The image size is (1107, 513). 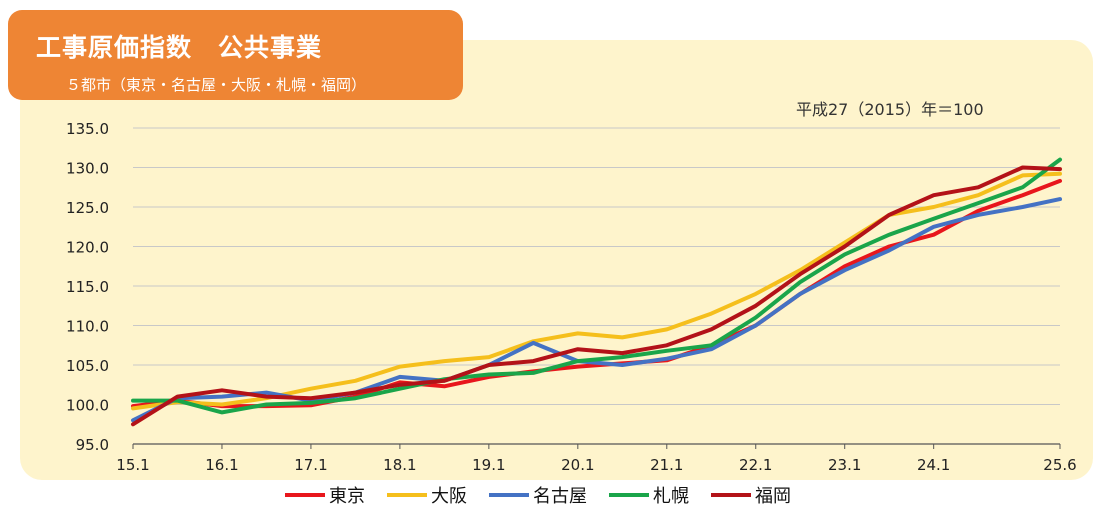 What do you see at coordinates (179, 47) in the screenshot?
I see `chart-title: 工事原価指数 公共事業` at bounding box center [179, 47].